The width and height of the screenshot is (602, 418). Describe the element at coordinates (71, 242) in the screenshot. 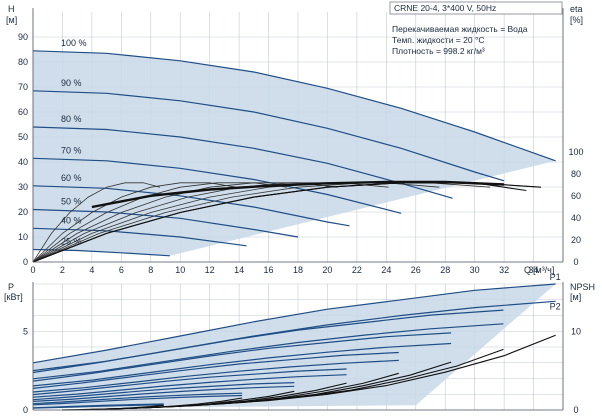

I see `speed-label-7: 25 %` at that location.